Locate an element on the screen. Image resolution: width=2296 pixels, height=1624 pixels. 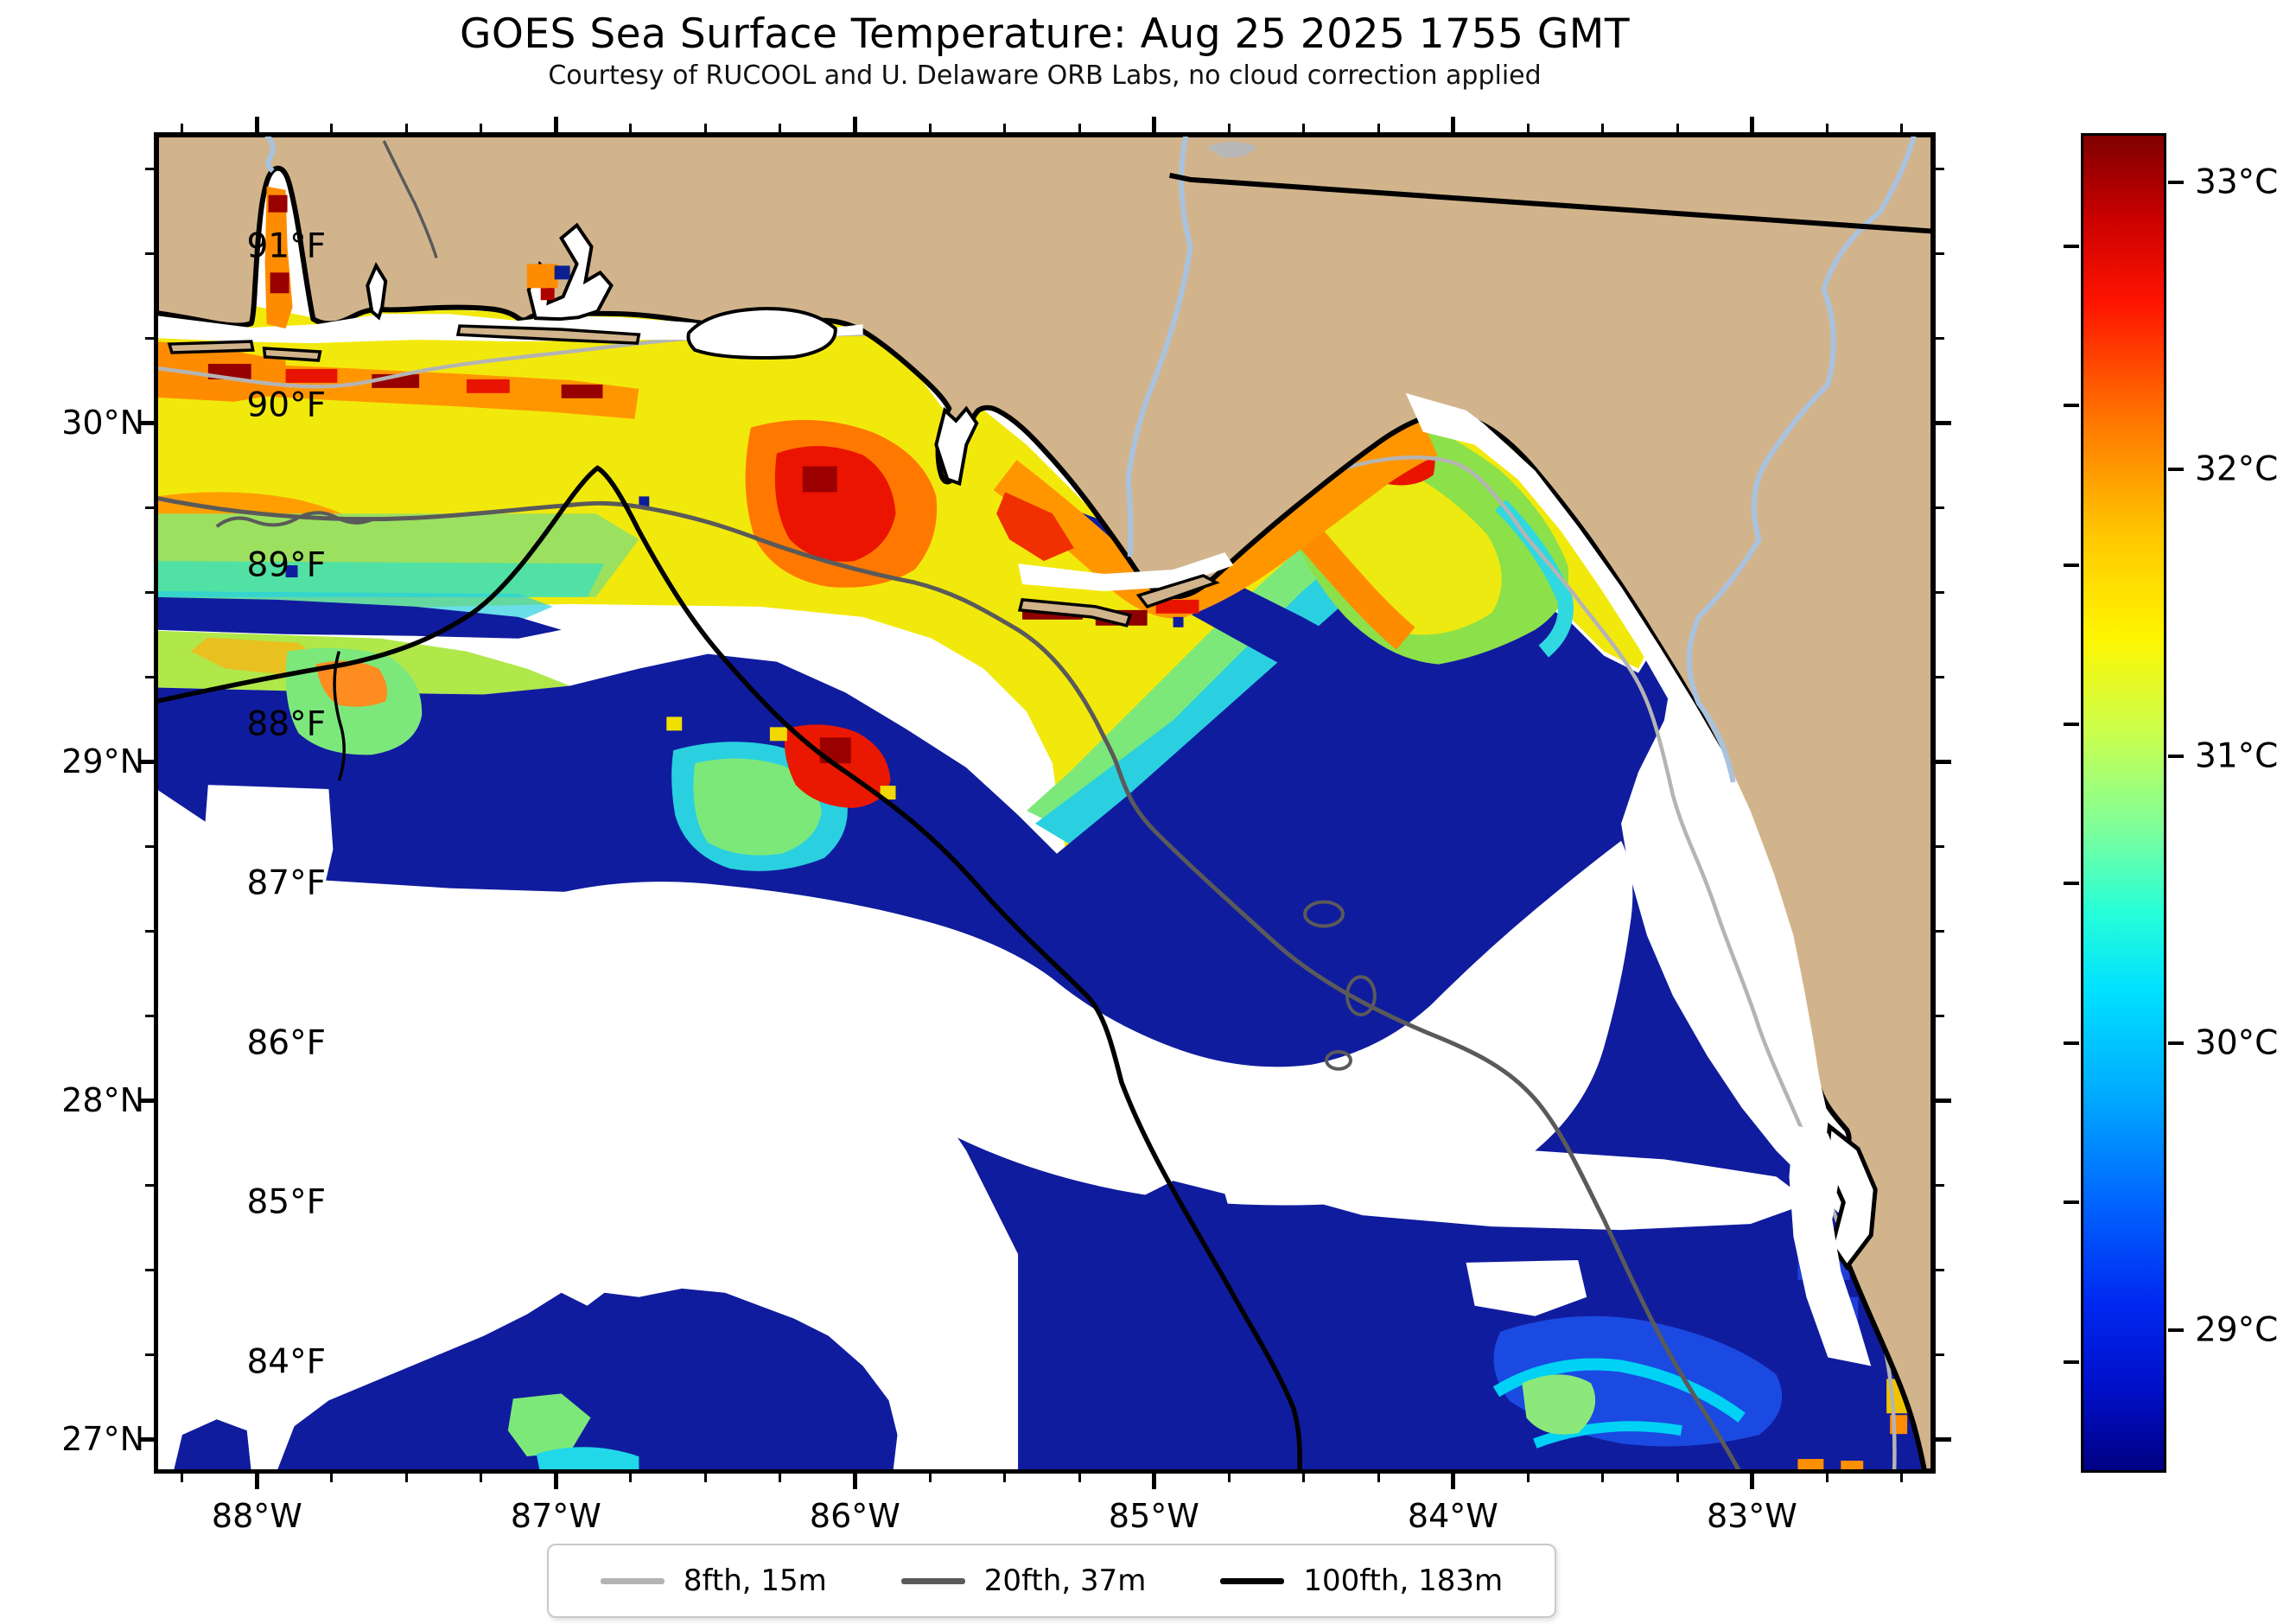
pensacola-orange-pixel is located at coordinates (542, 276).